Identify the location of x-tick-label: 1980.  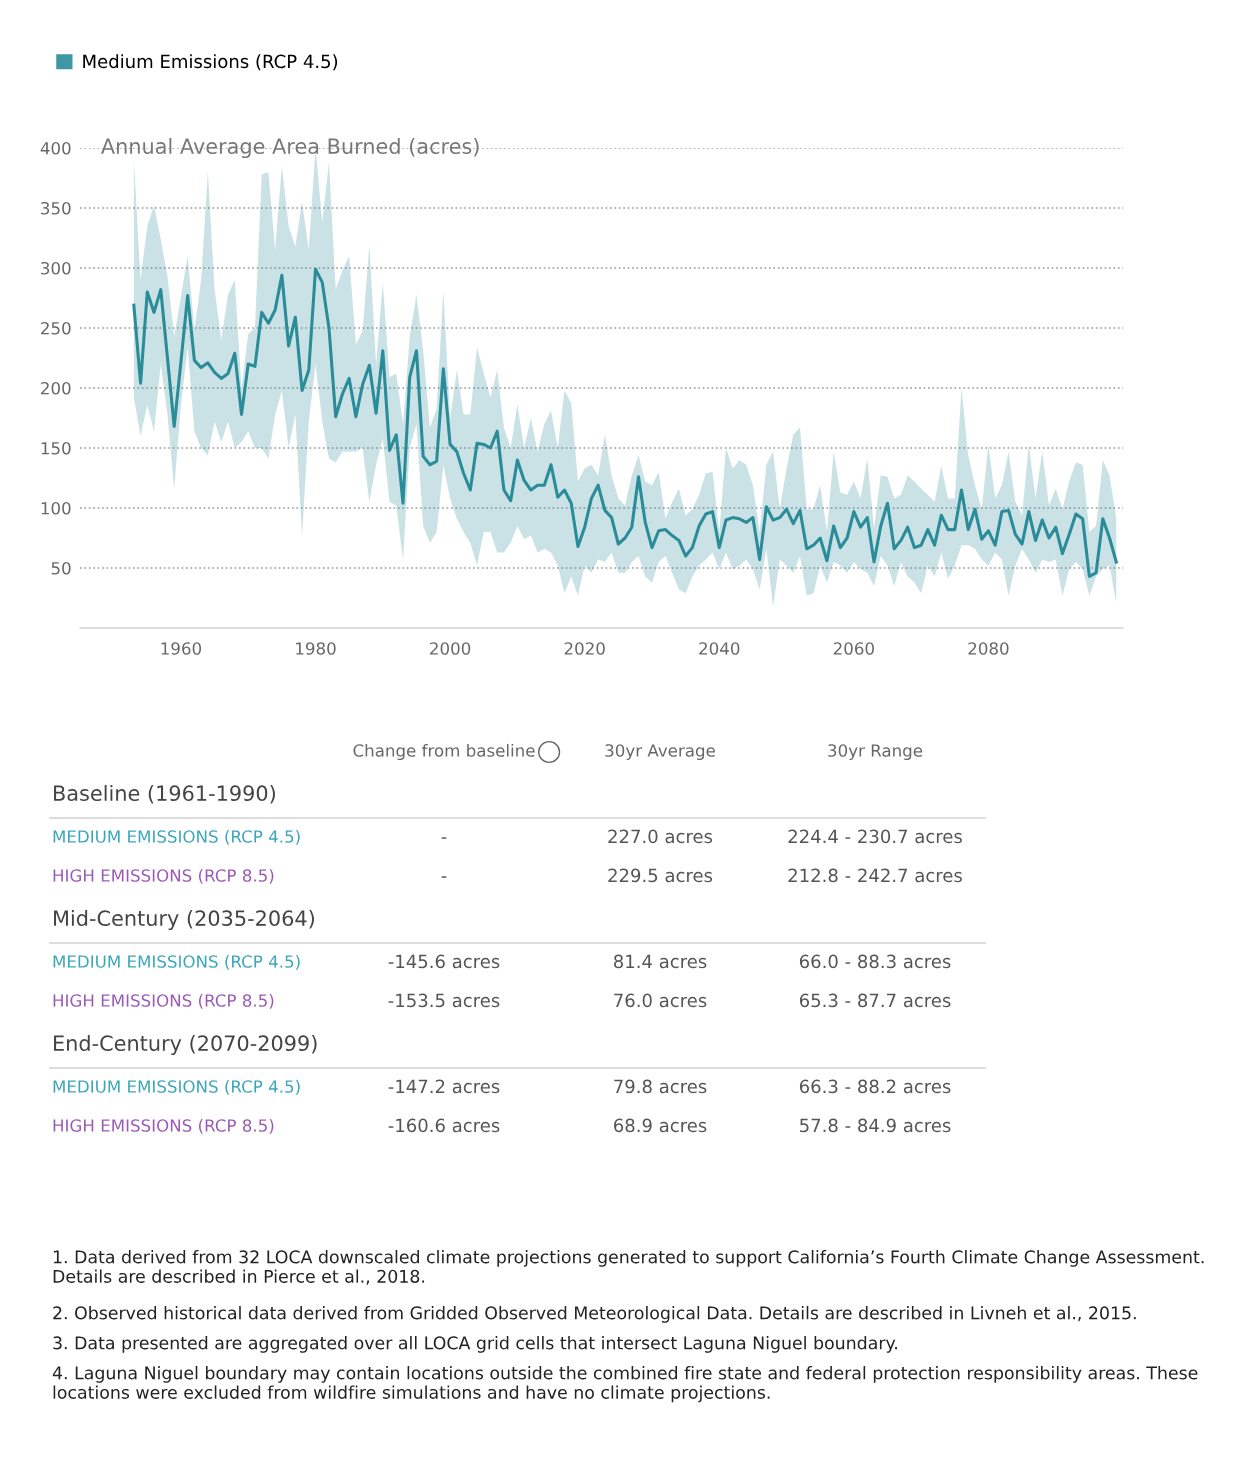
(316, 648).